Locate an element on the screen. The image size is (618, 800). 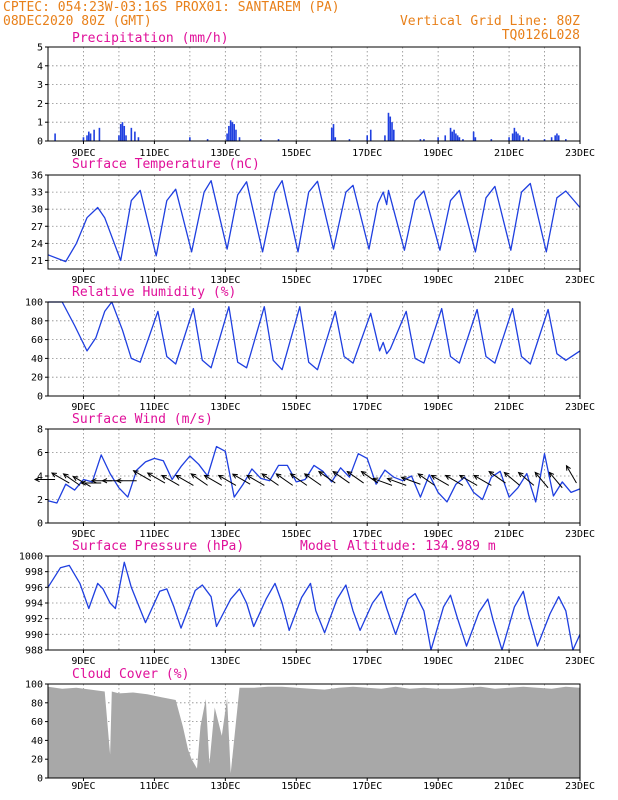
wind-title: Surface Wind (m/s) is located at coordinates (142, 419).